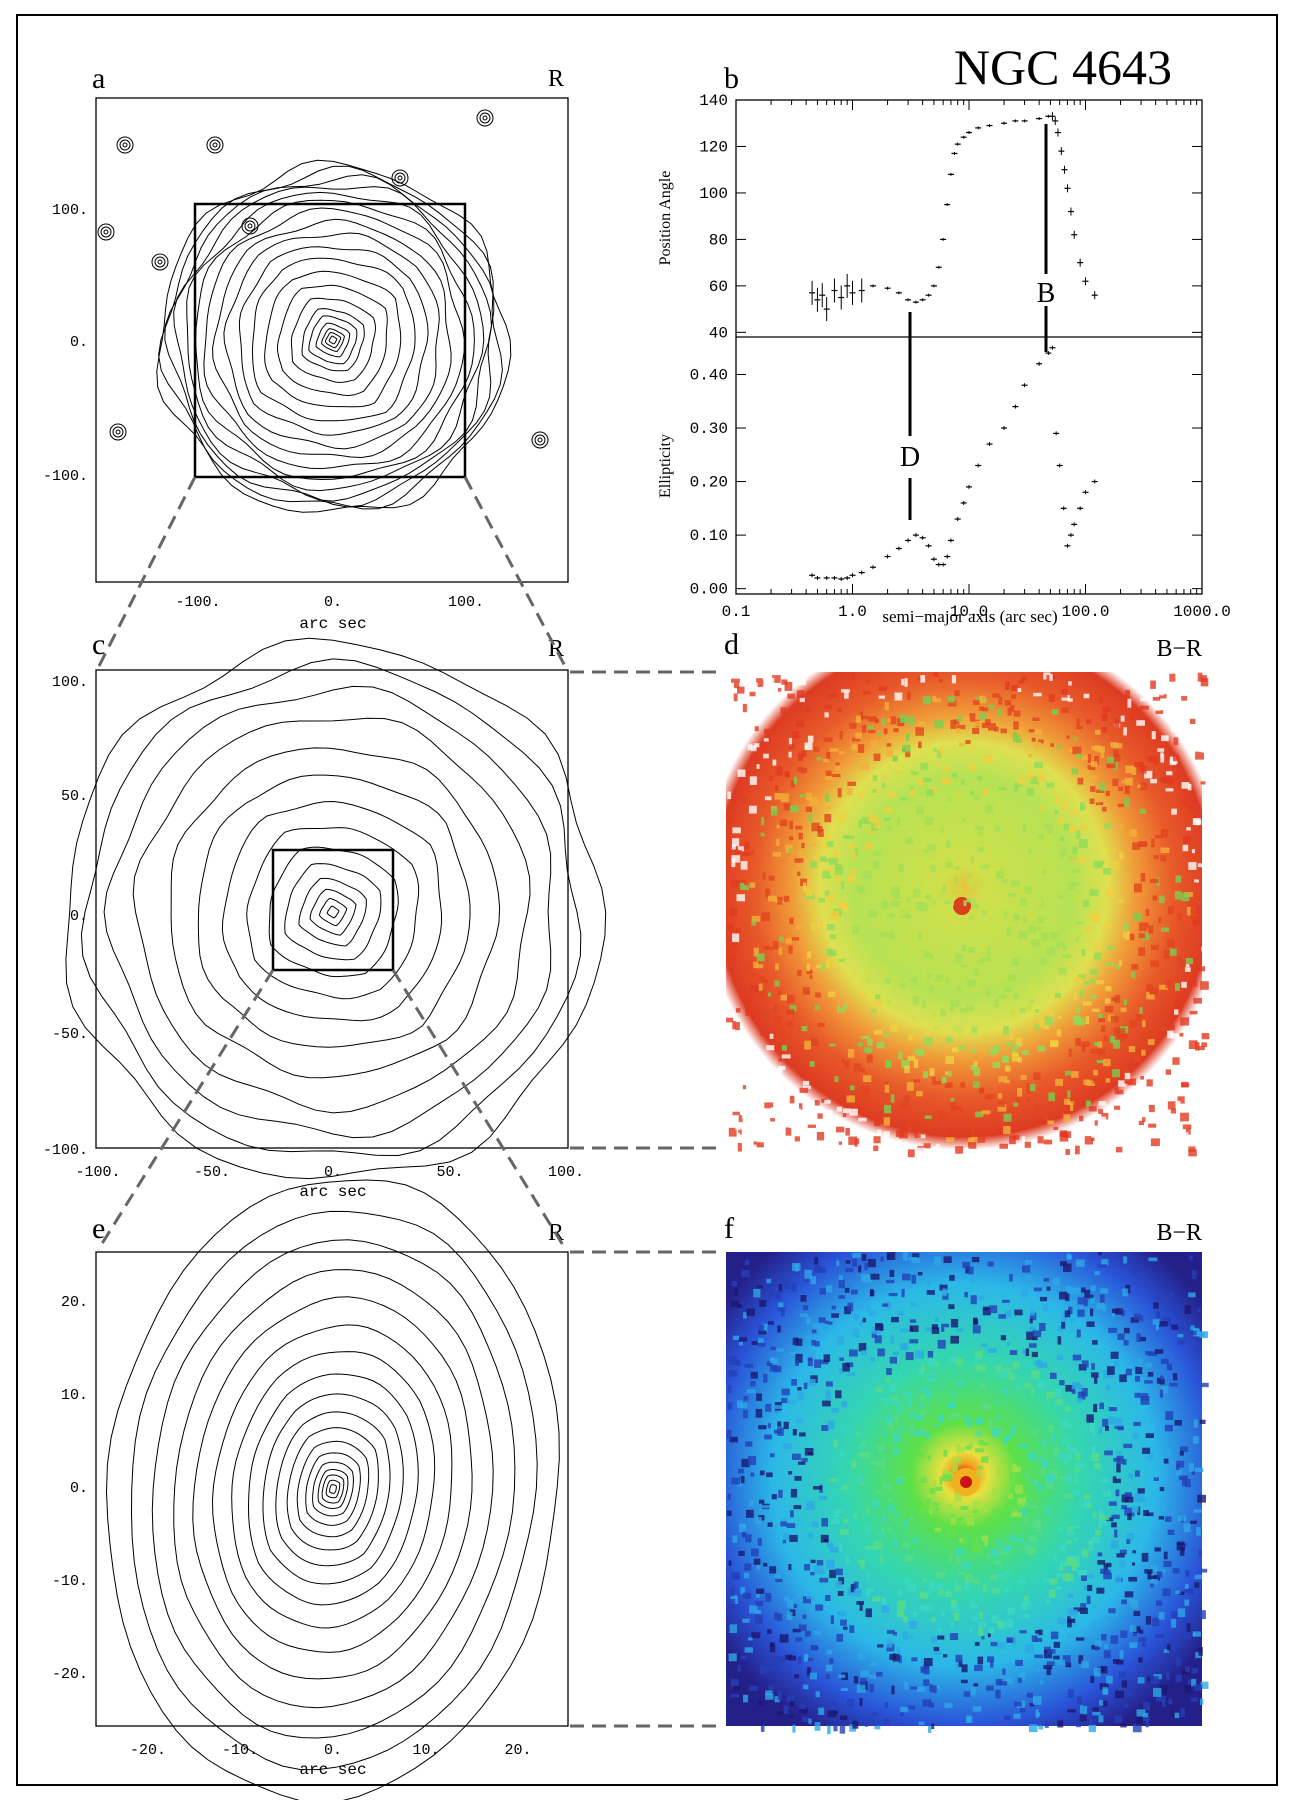 This screenshot has height=1800, width=1294. Describe the element at coordinates (332, 1489) in the screenshot. I see `panel-e-contours` at that location.